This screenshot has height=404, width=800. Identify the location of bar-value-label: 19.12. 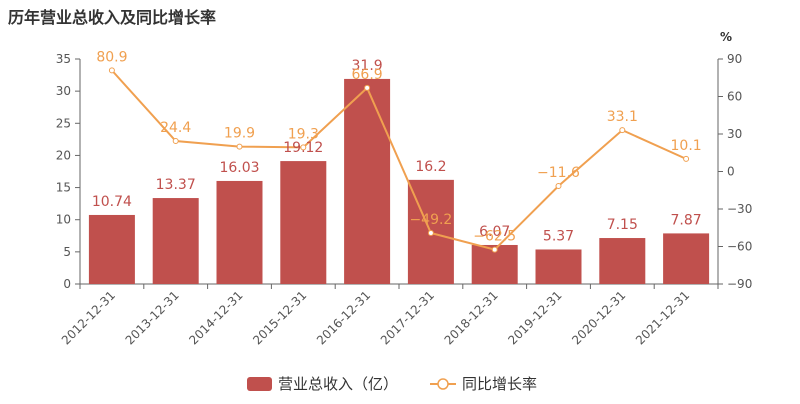
(303, 148).